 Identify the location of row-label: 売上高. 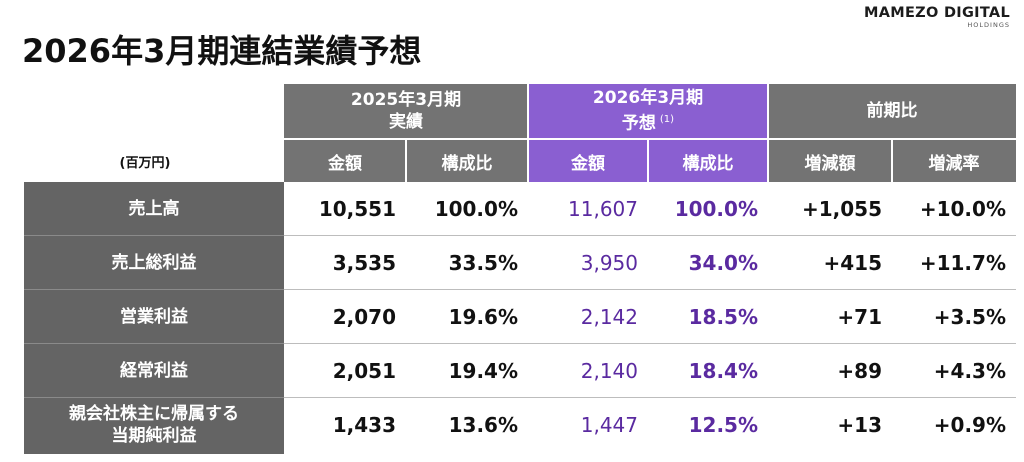
(154, 209).